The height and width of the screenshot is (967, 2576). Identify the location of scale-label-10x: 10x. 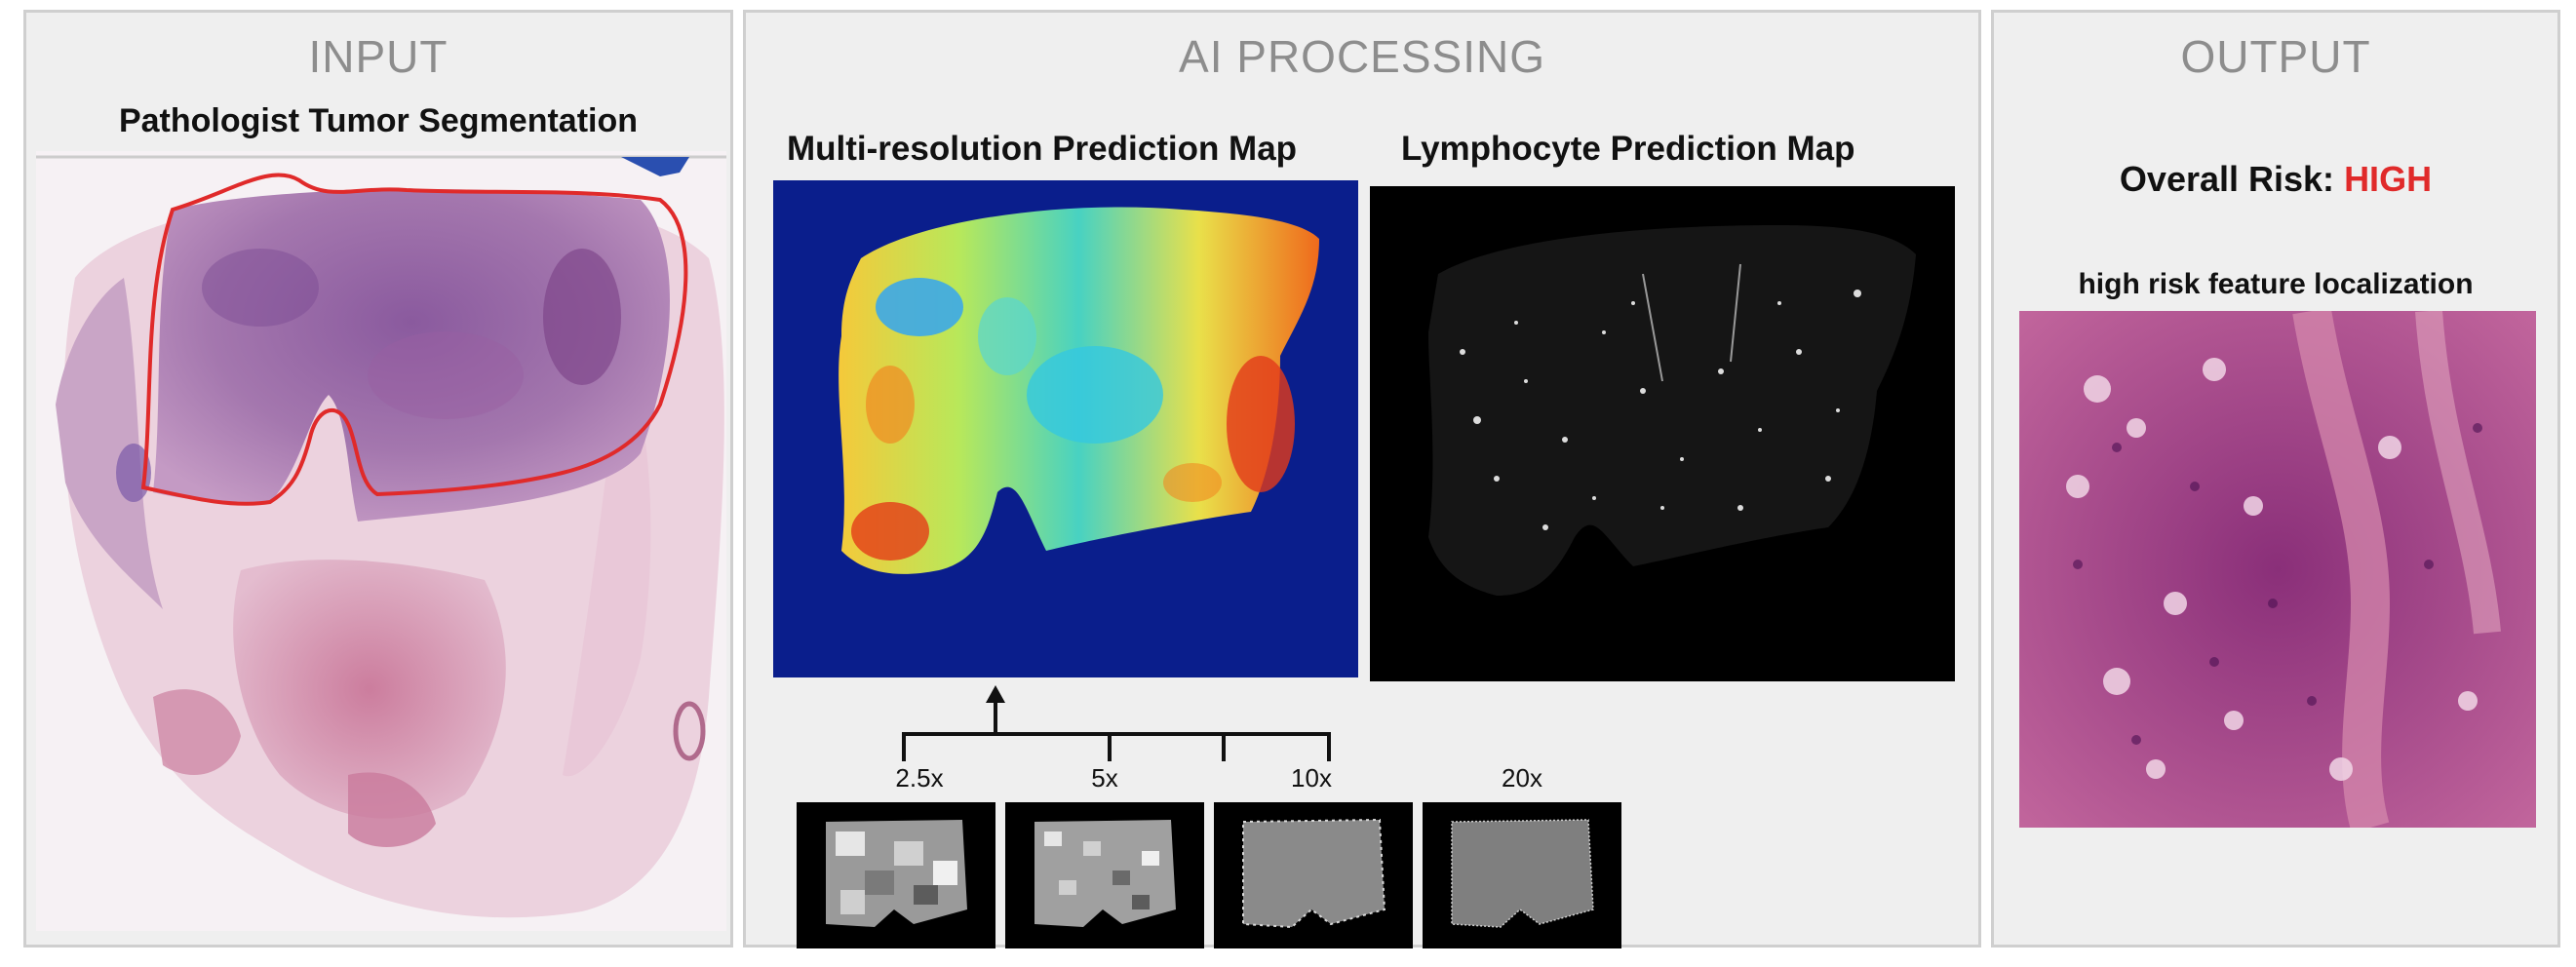
(1311, 778).